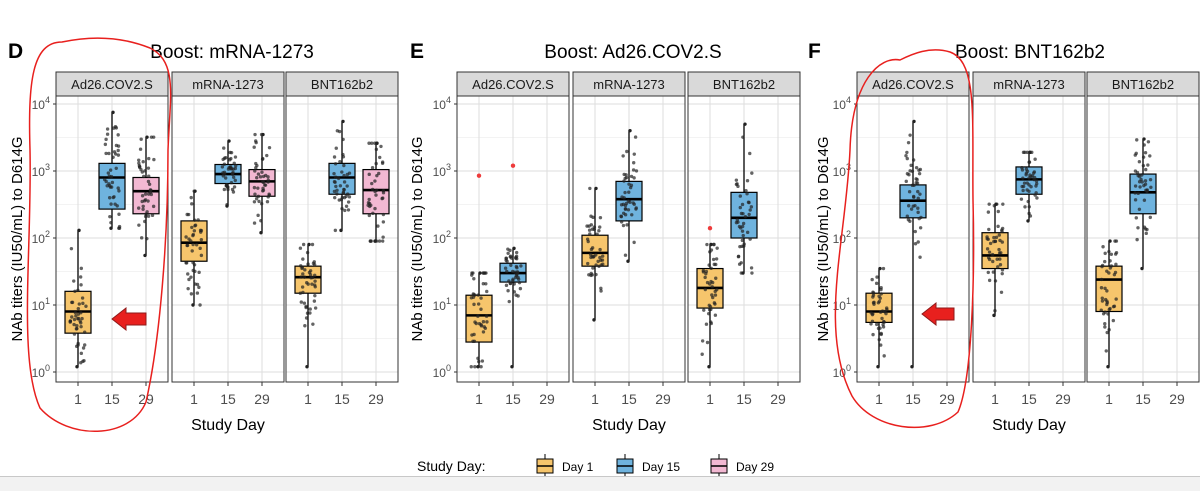 Image resolution: width=1200 pixels, height=491 pixels. Describe the element at coordinates (823, 238) in the screenshot. I see `y-axis-label: NAb titers (IU50/mL) to D614G` at that location.